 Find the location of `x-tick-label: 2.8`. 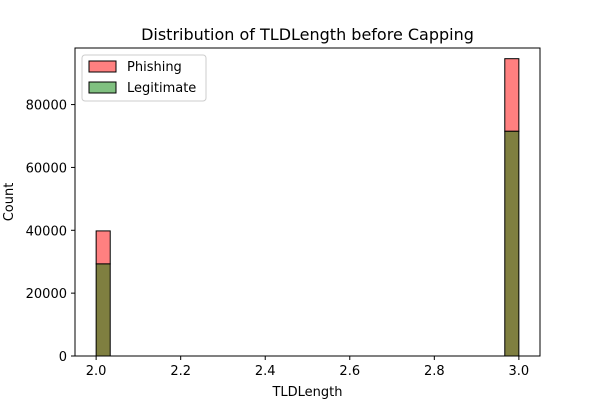

x-tick-label: 2.8 is located at coordinates (434, 371).